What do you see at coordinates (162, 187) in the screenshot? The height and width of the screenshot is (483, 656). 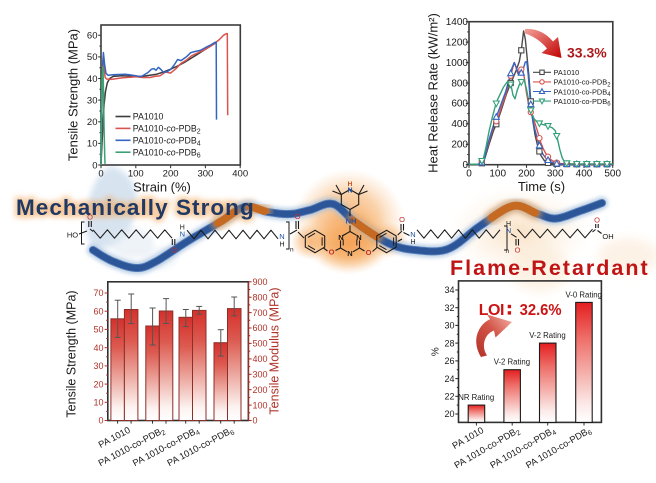 I see `svg-text: Strain (%)` at bounding box center [162, 187].